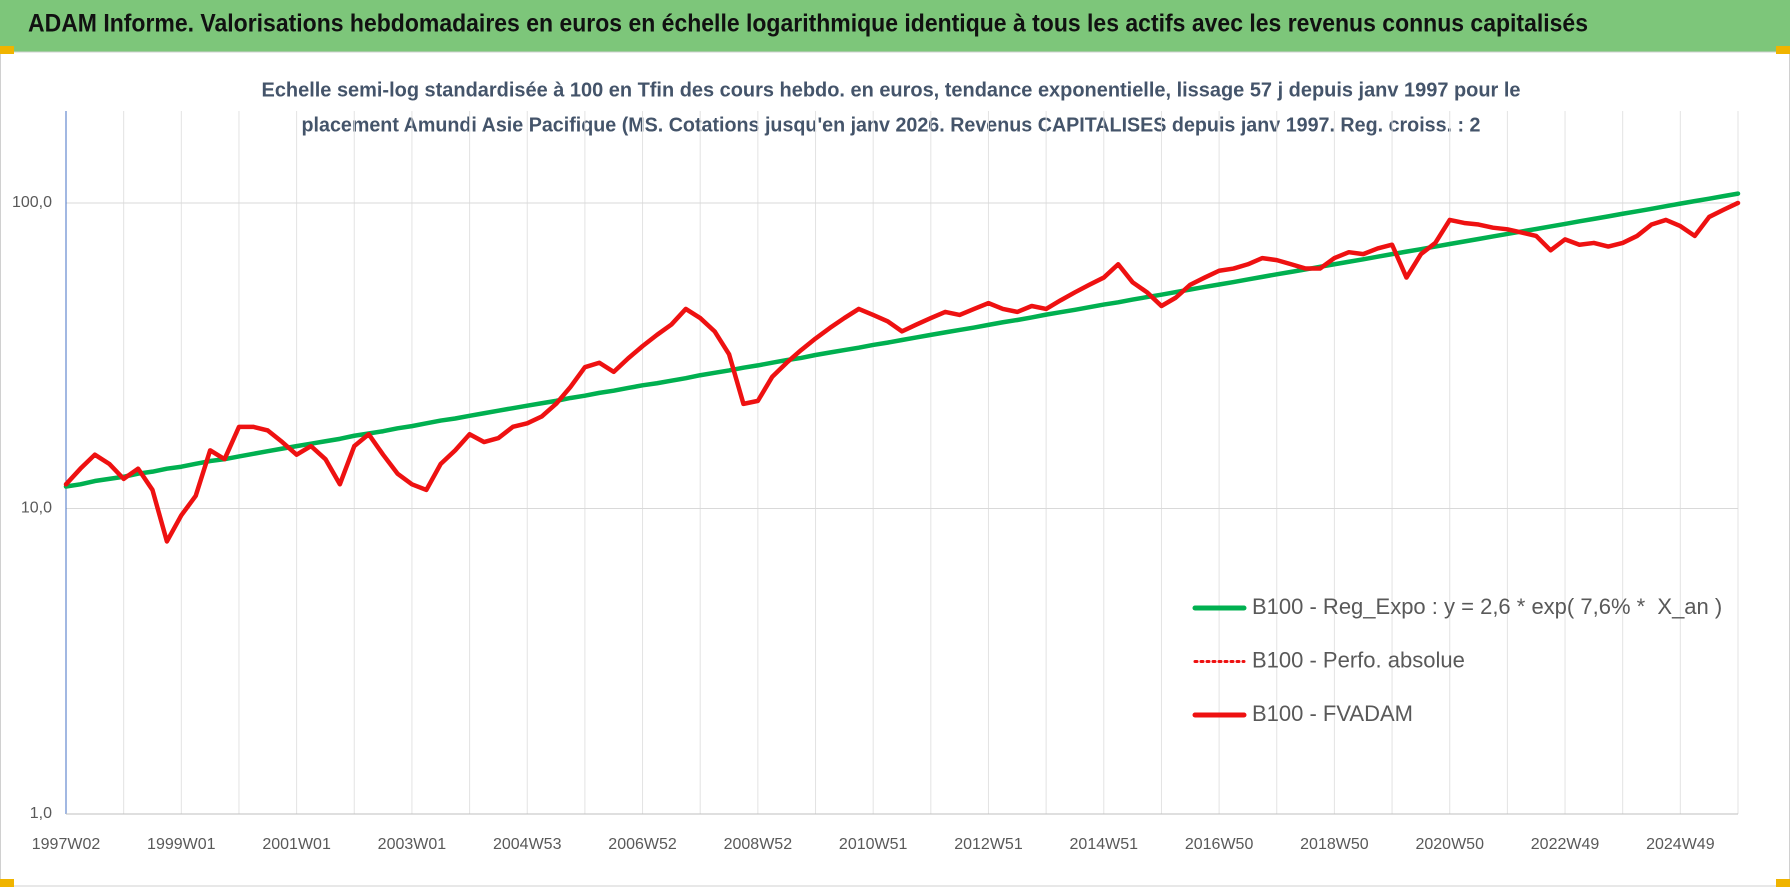 The height and width of the screenshot is (887, 1790). What do you see at coordinates (1680, 844) in the screenshot?
I see `x-tick-label: 2024W49` at bounding box center [1680, 844].